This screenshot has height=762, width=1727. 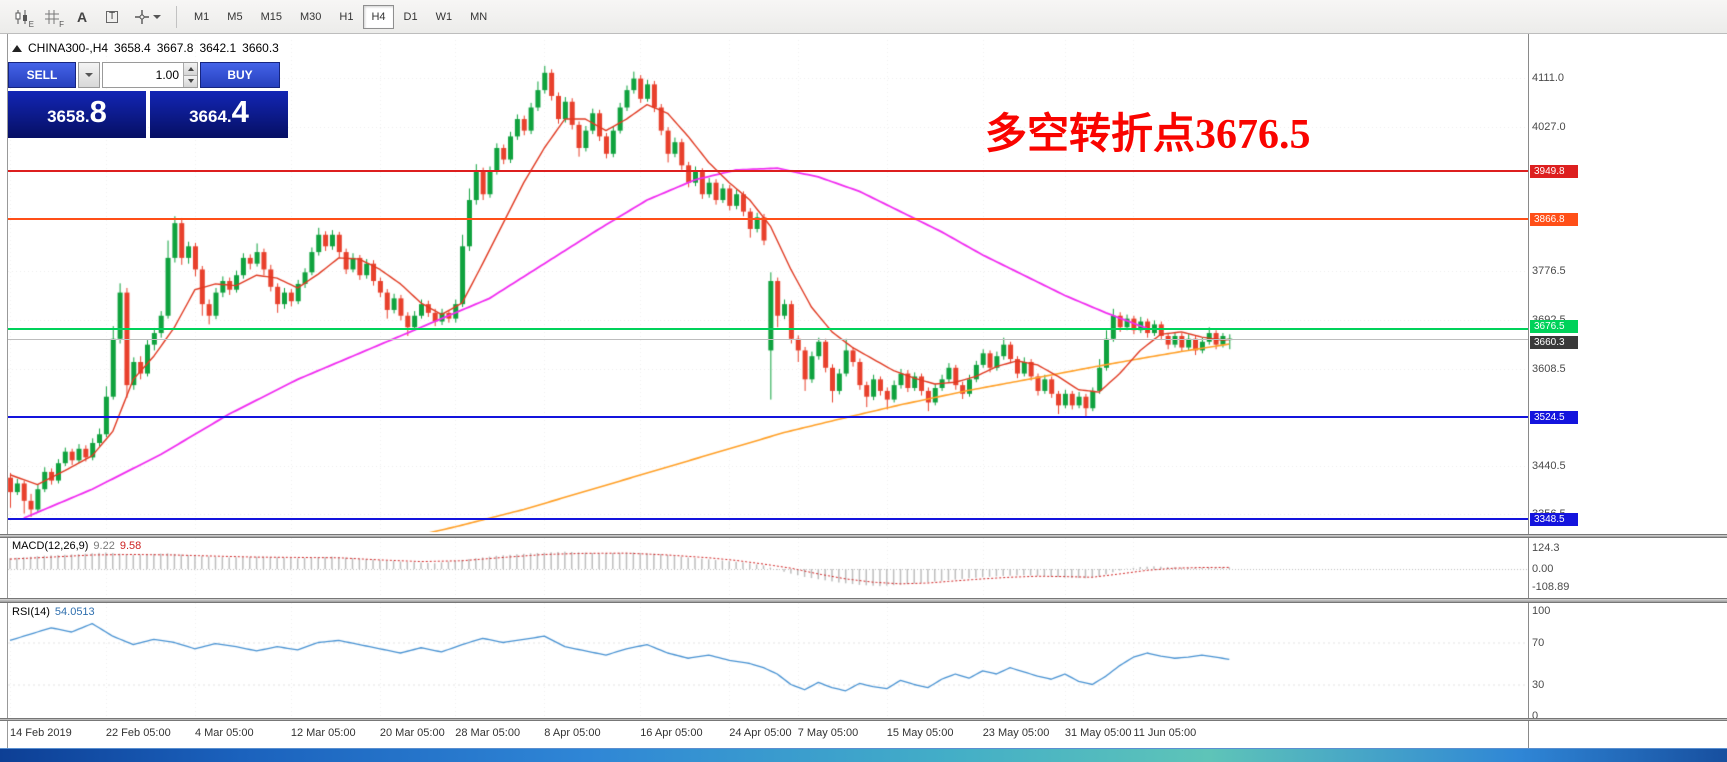 I want to click on price-badge-3348.5: 3348.5, so click(x=1554, y=520).